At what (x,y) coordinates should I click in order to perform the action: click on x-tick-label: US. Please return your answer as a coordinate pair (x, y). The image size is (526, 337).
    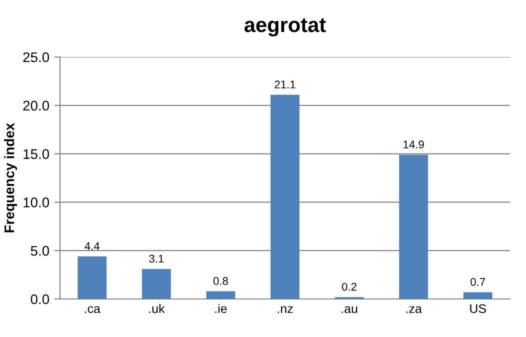
    Looking at the image, I should click on (478, 309).